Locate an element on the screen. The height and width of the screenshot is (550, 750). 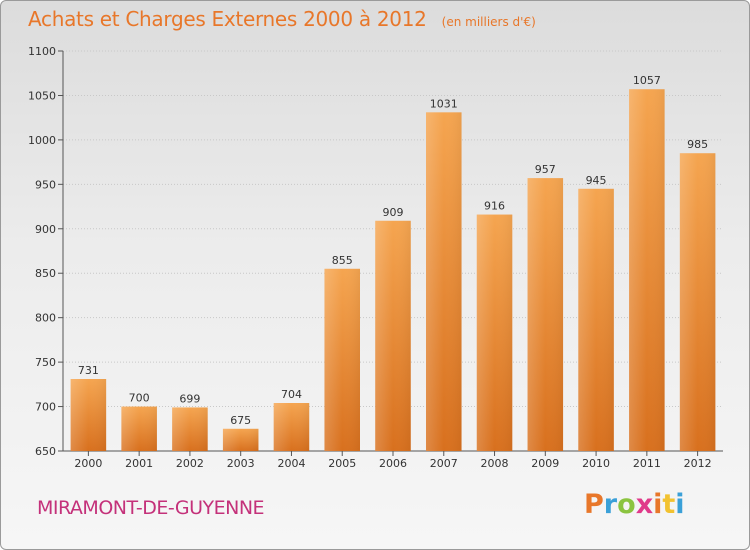
value-label: 957 is located at coordinates (545, 169).